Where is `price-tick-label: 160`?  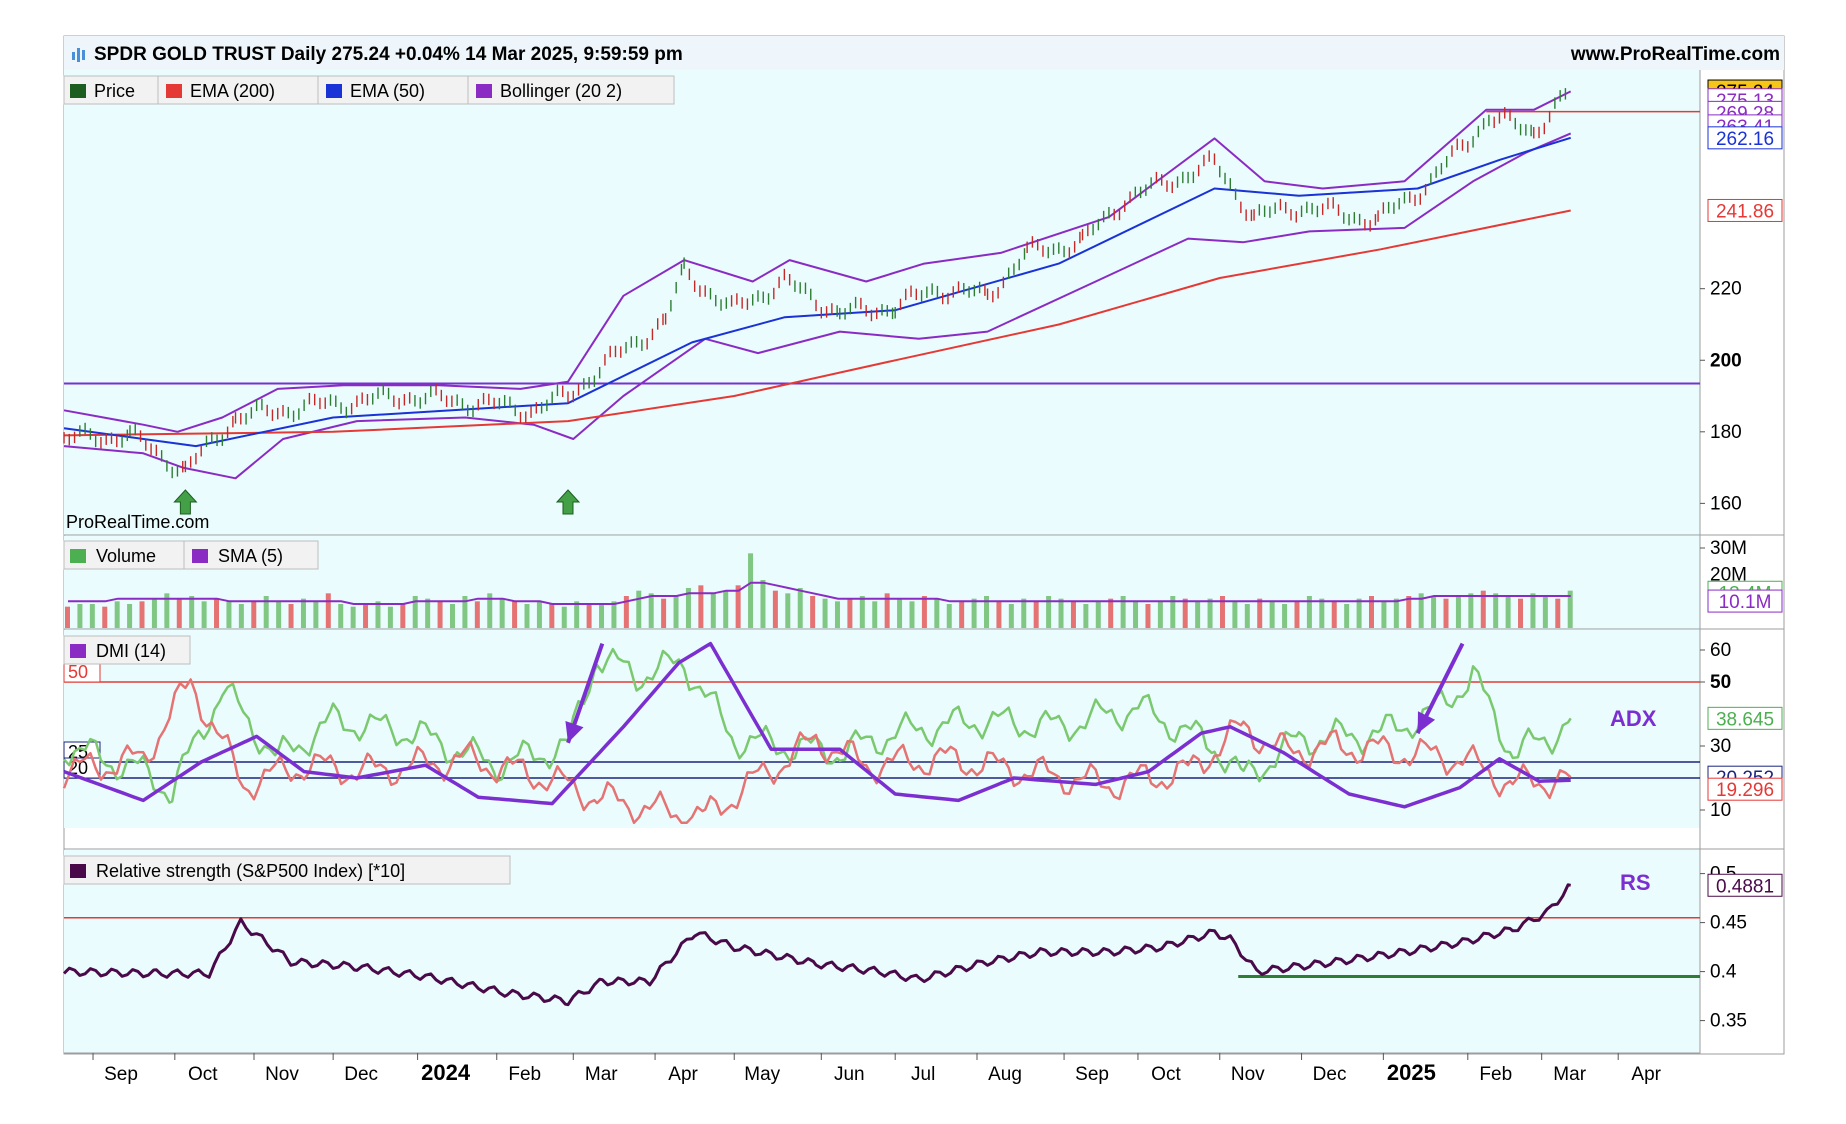
price-tick-label: 160 is located at coordinates (1726, 503).